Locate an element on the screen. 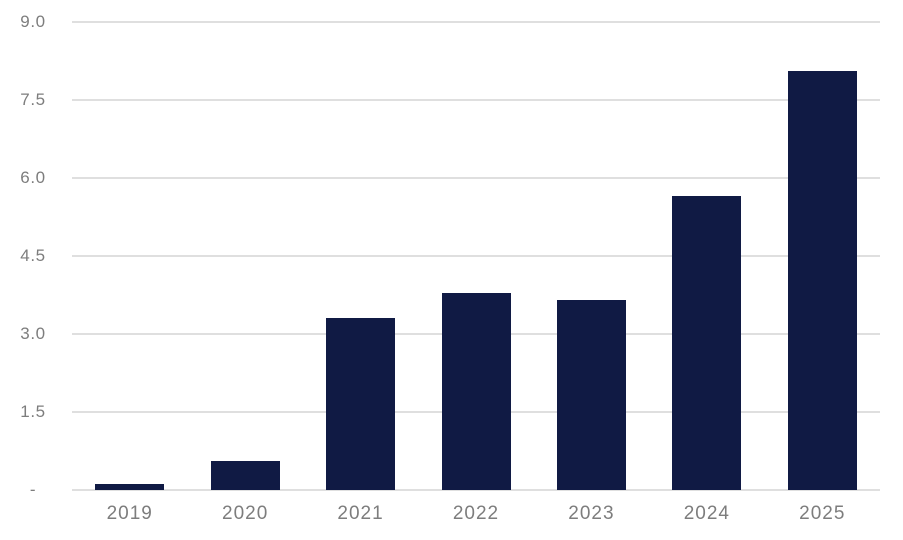  gridline-y-7.5 is located at coordinates (476, 100).